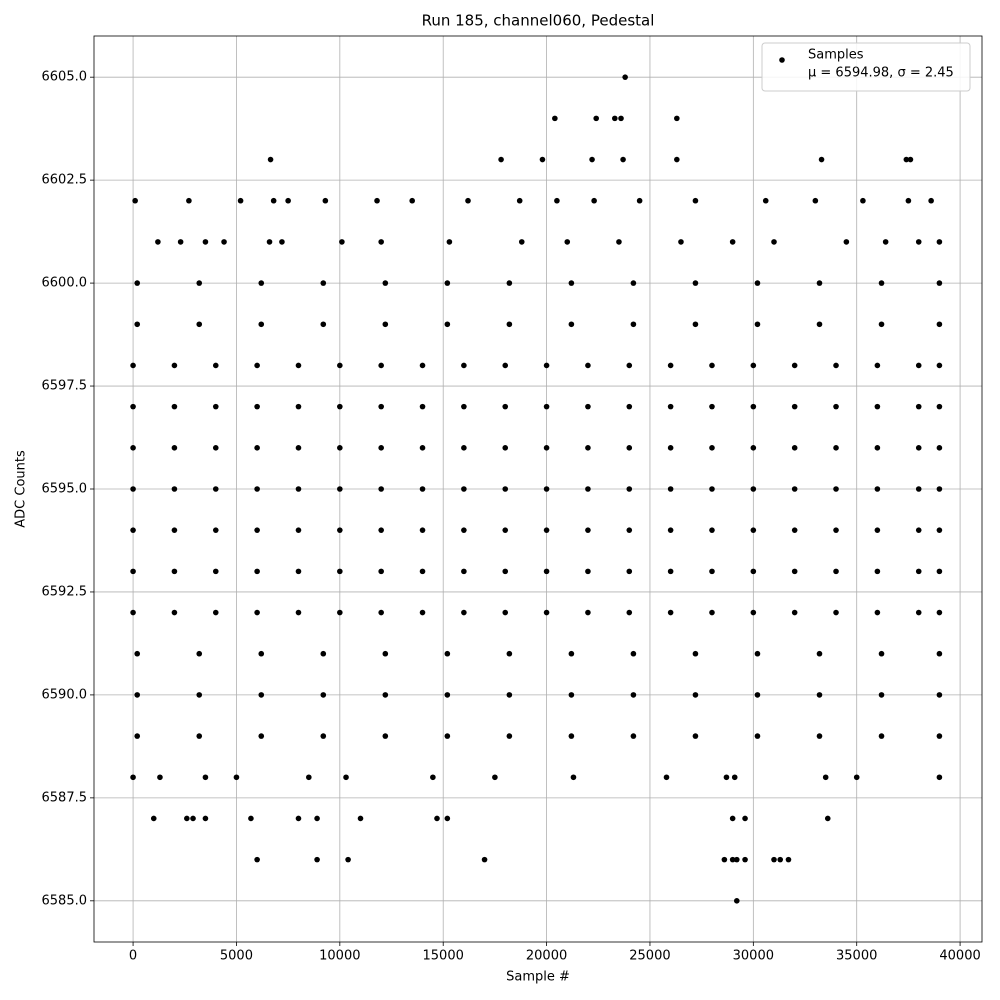  What do you see at coordinates (856, 956) in the screenshot?
I see `x-tick-label: 35000` at bounding box center [856, 956].